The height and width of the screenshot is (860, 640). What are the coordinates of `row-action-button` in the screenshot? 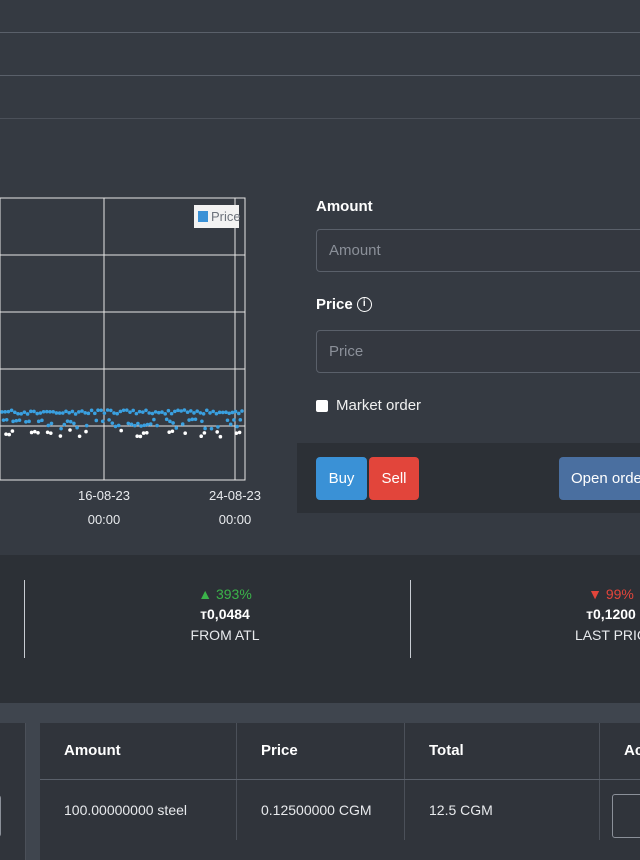 It's located at (626, 816).